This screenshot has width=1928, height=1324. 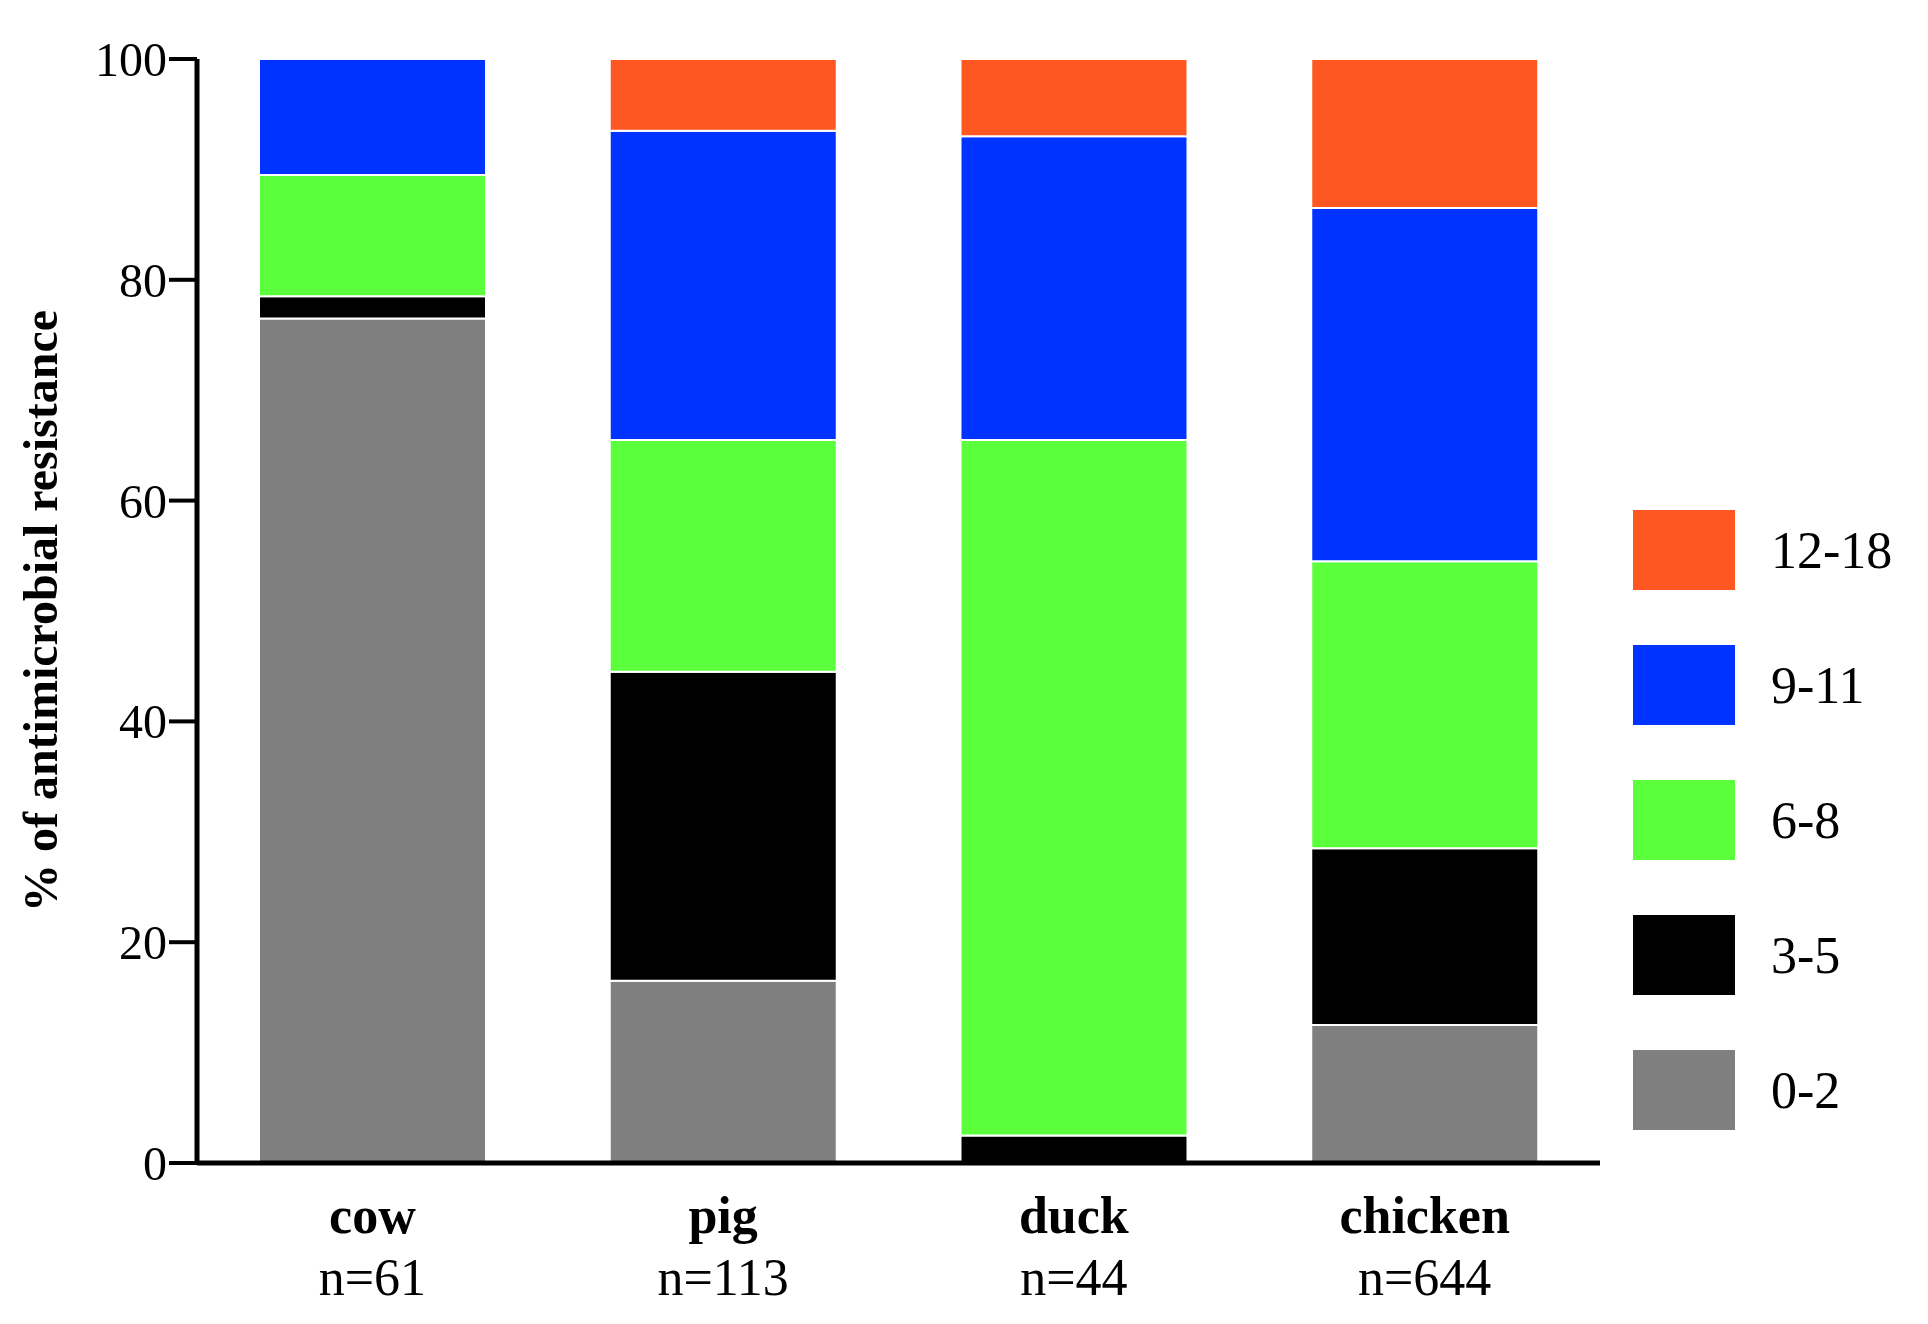 What do you see at coordinates (155, 1164) in the screenshot?
I see `y-tick-label: 0` at bounding box center [155, 1164].